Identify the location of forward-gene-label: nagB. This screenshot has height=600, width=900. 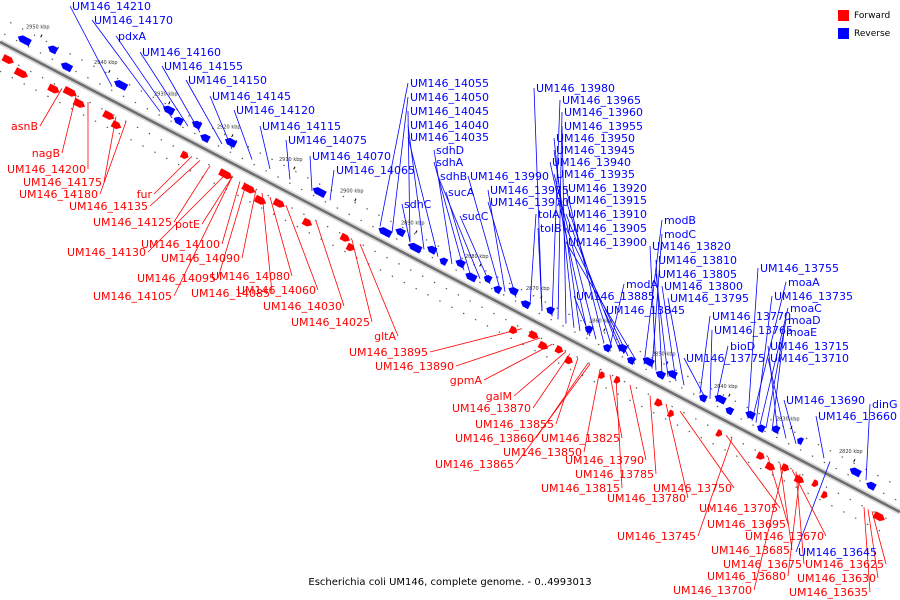
(46, 153).